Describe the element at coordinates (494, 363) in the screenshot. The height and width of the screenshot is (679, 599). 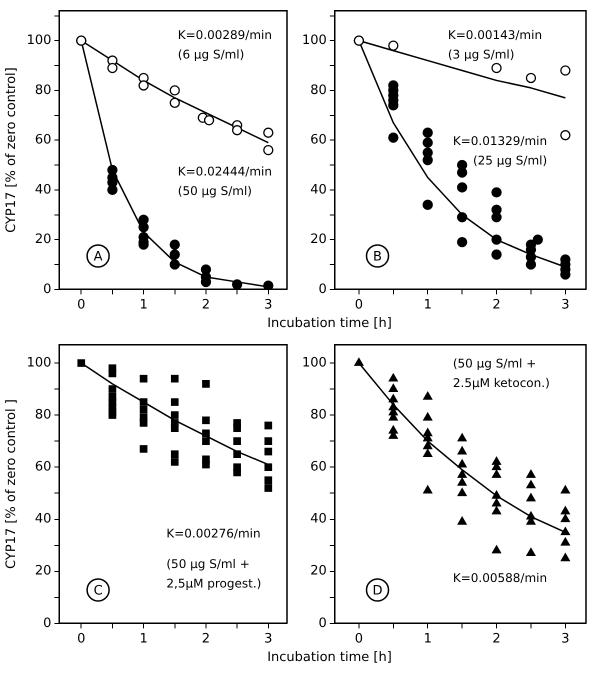
I see `annotation: (50 µg S/ml +` at that location.